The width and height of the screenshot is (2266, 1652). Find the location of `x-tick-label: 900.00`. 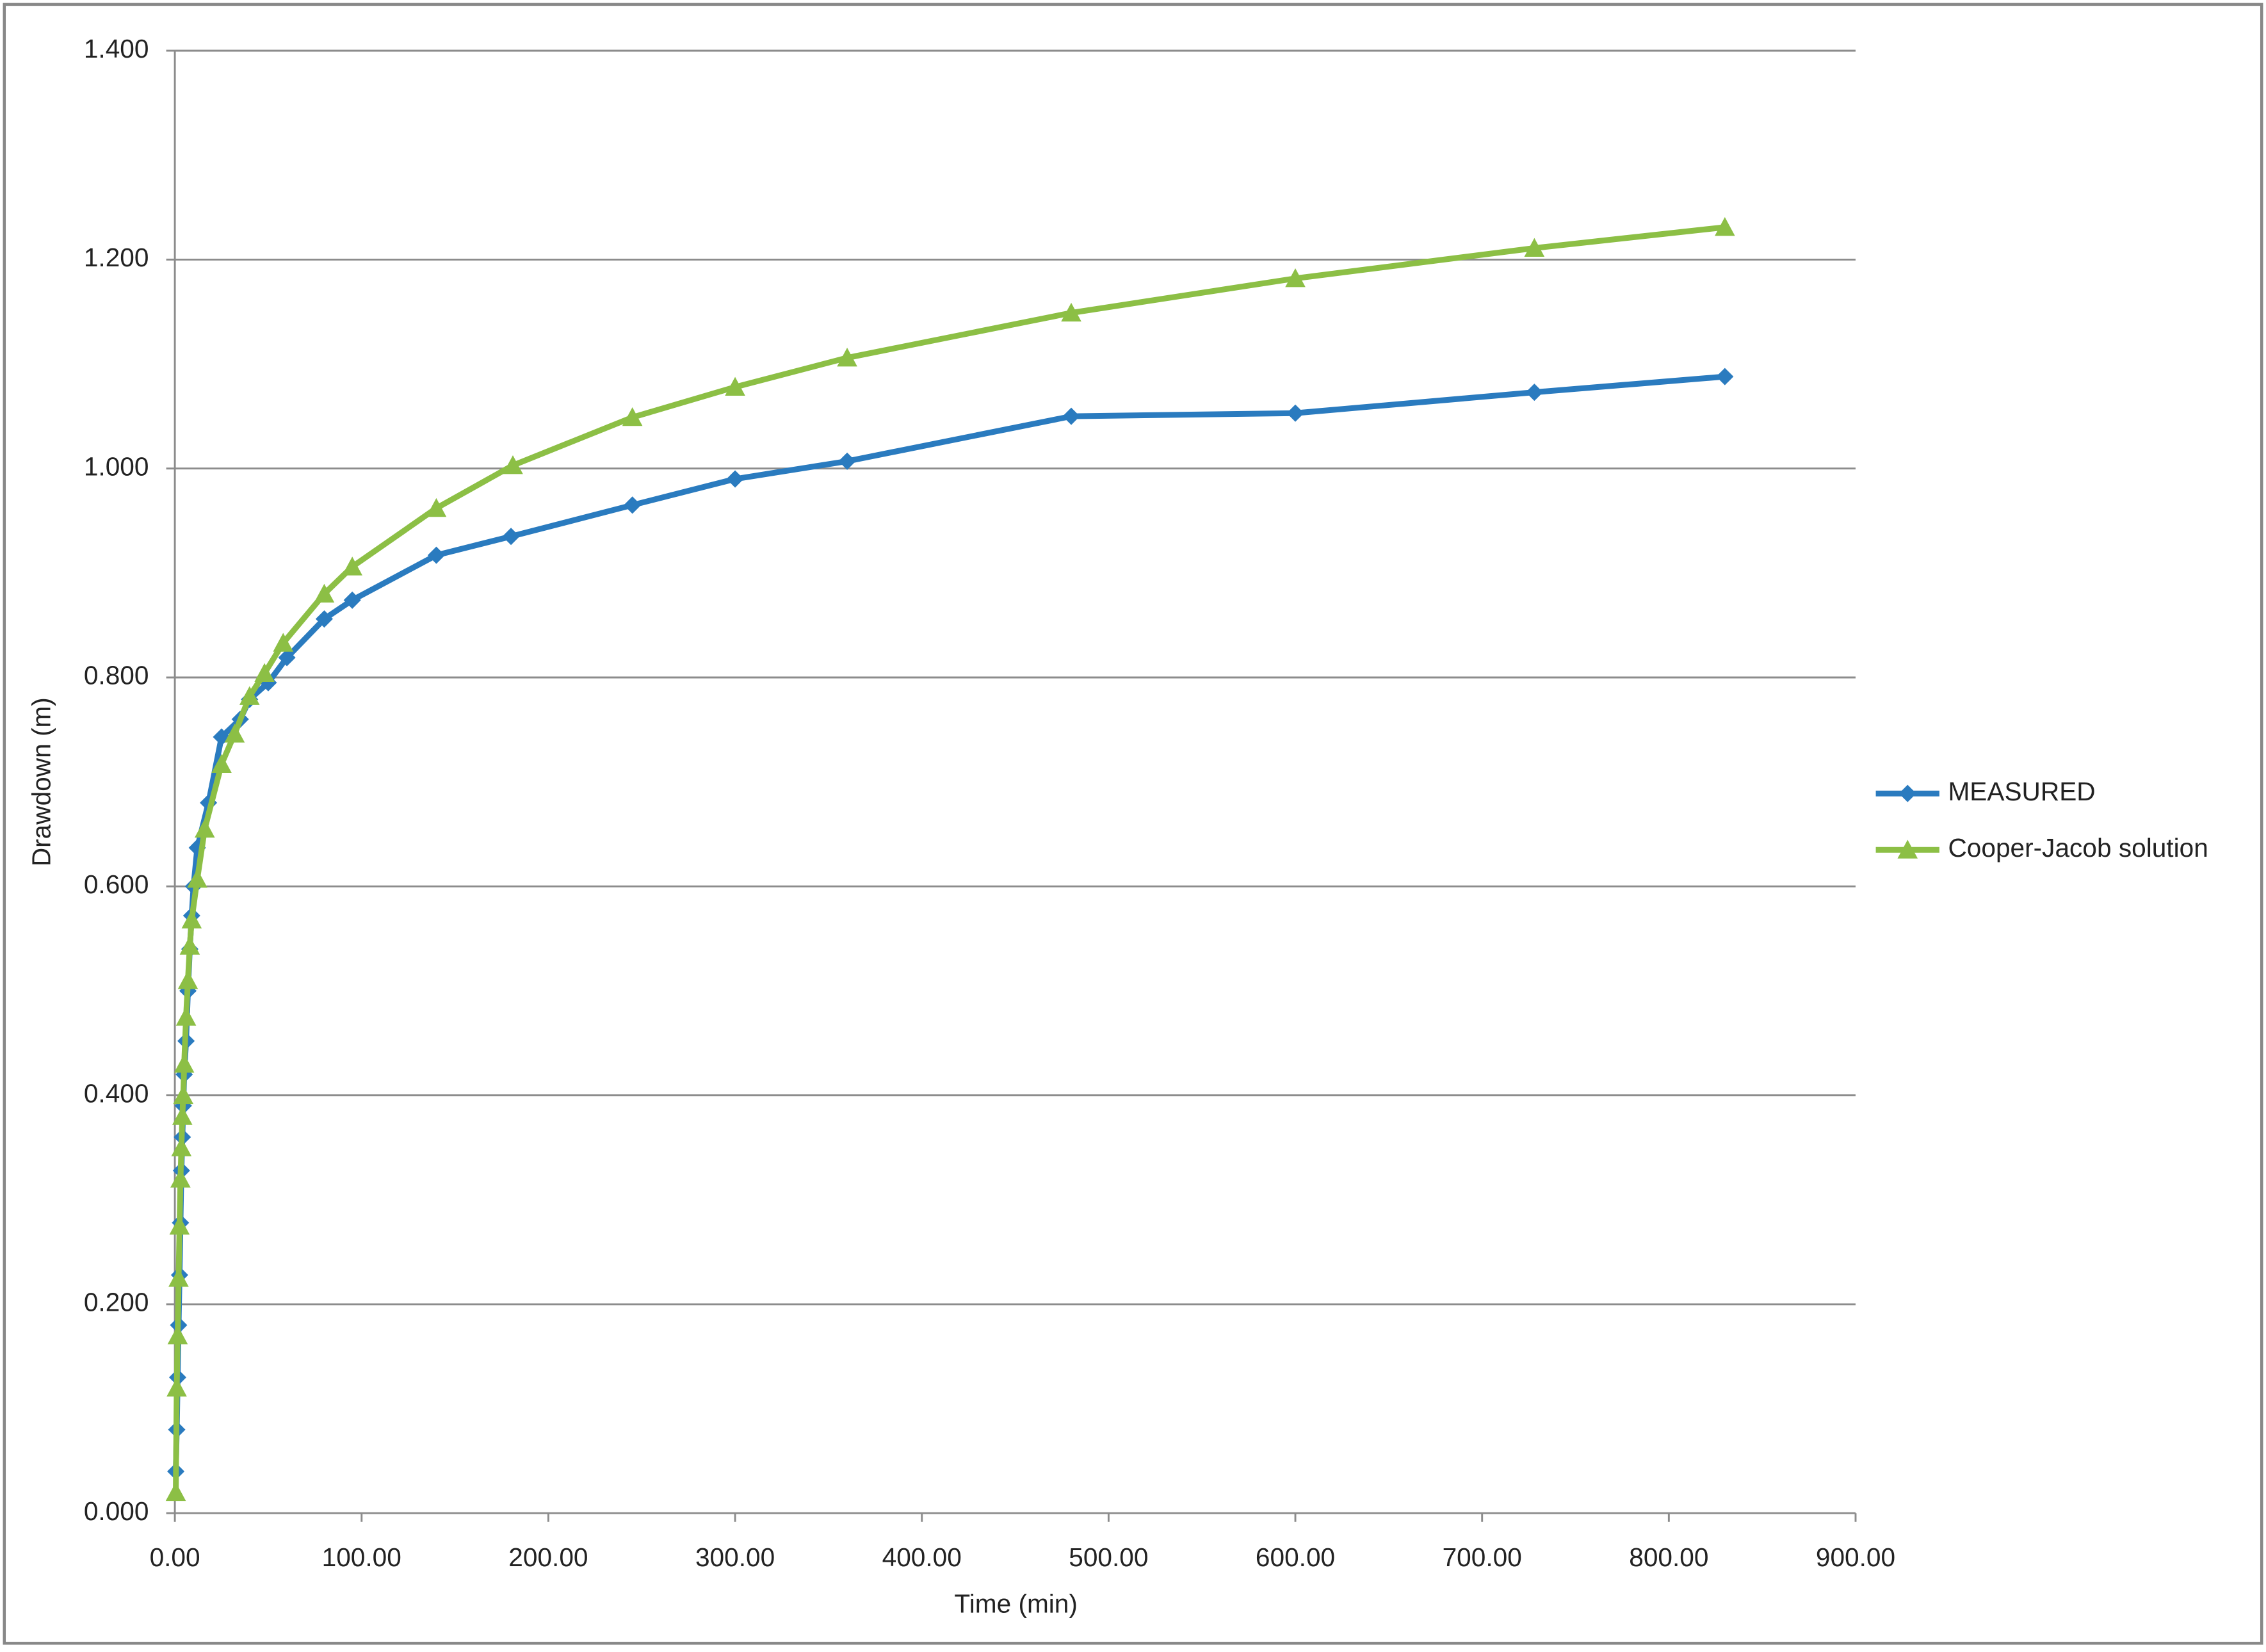

x-tick-label: 900.00 is located at coordinates (1855, 1557).